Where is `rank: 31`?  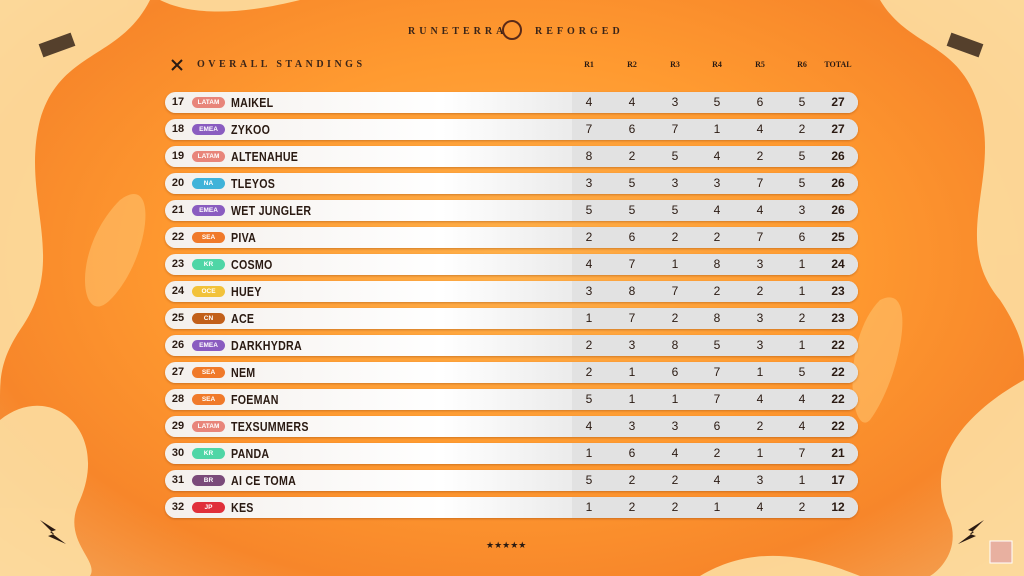 rank: 31 is located at coordinates (178, 480).